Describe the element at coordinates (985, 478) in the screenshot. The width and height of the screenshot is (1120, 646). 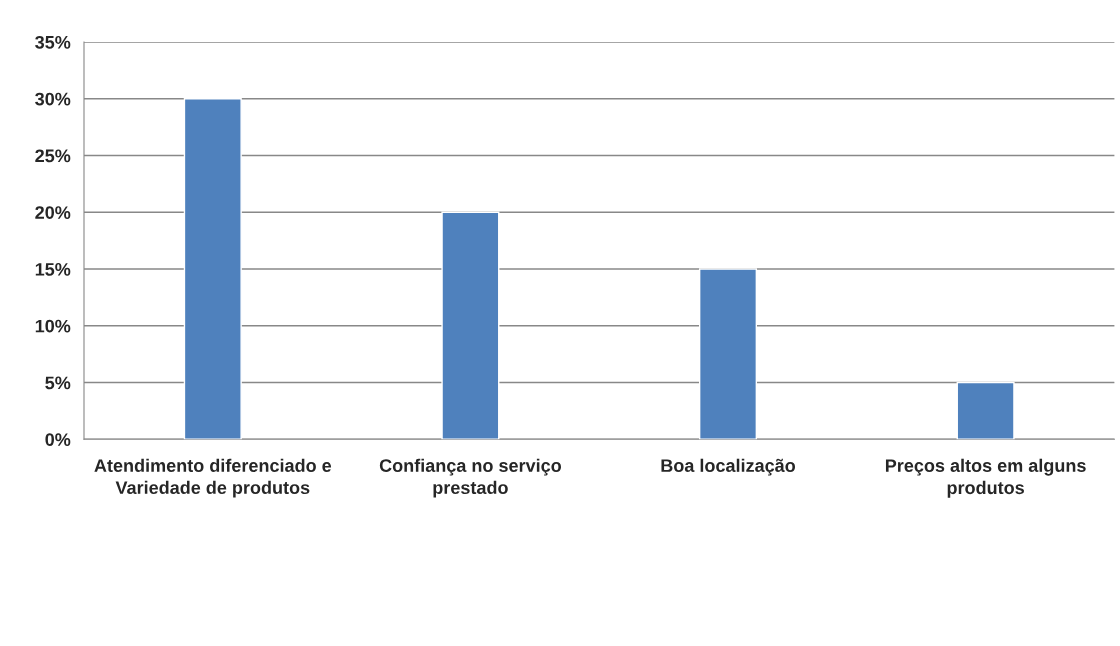
I see `x-tick-label: Preços altos em alguns produtos` at that location.